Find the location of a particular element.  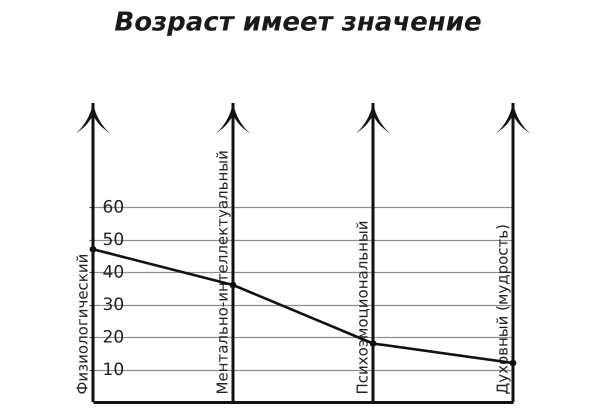

chart-title: Возраст имеет значение is located at coordinates (298, 23).